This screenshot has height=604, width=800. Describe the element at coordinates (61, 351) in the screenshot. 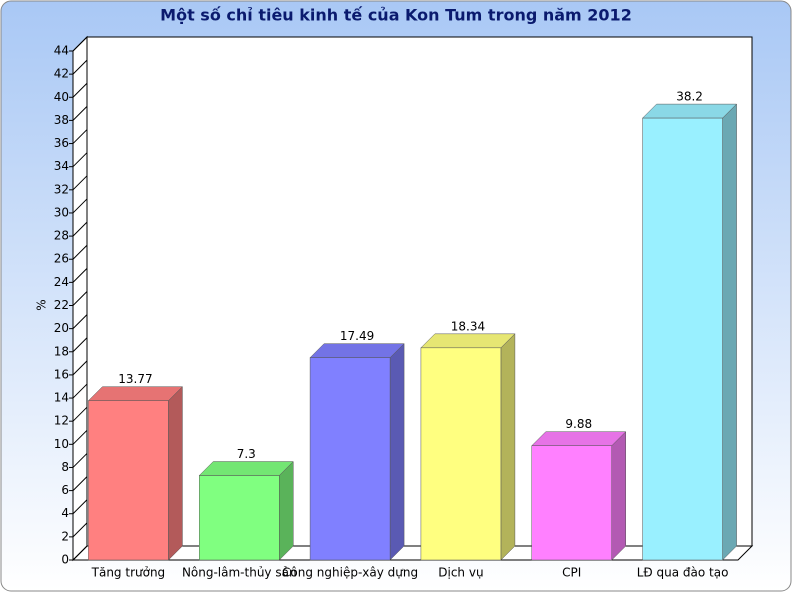

I see `y-tick-label: 18` at that location.